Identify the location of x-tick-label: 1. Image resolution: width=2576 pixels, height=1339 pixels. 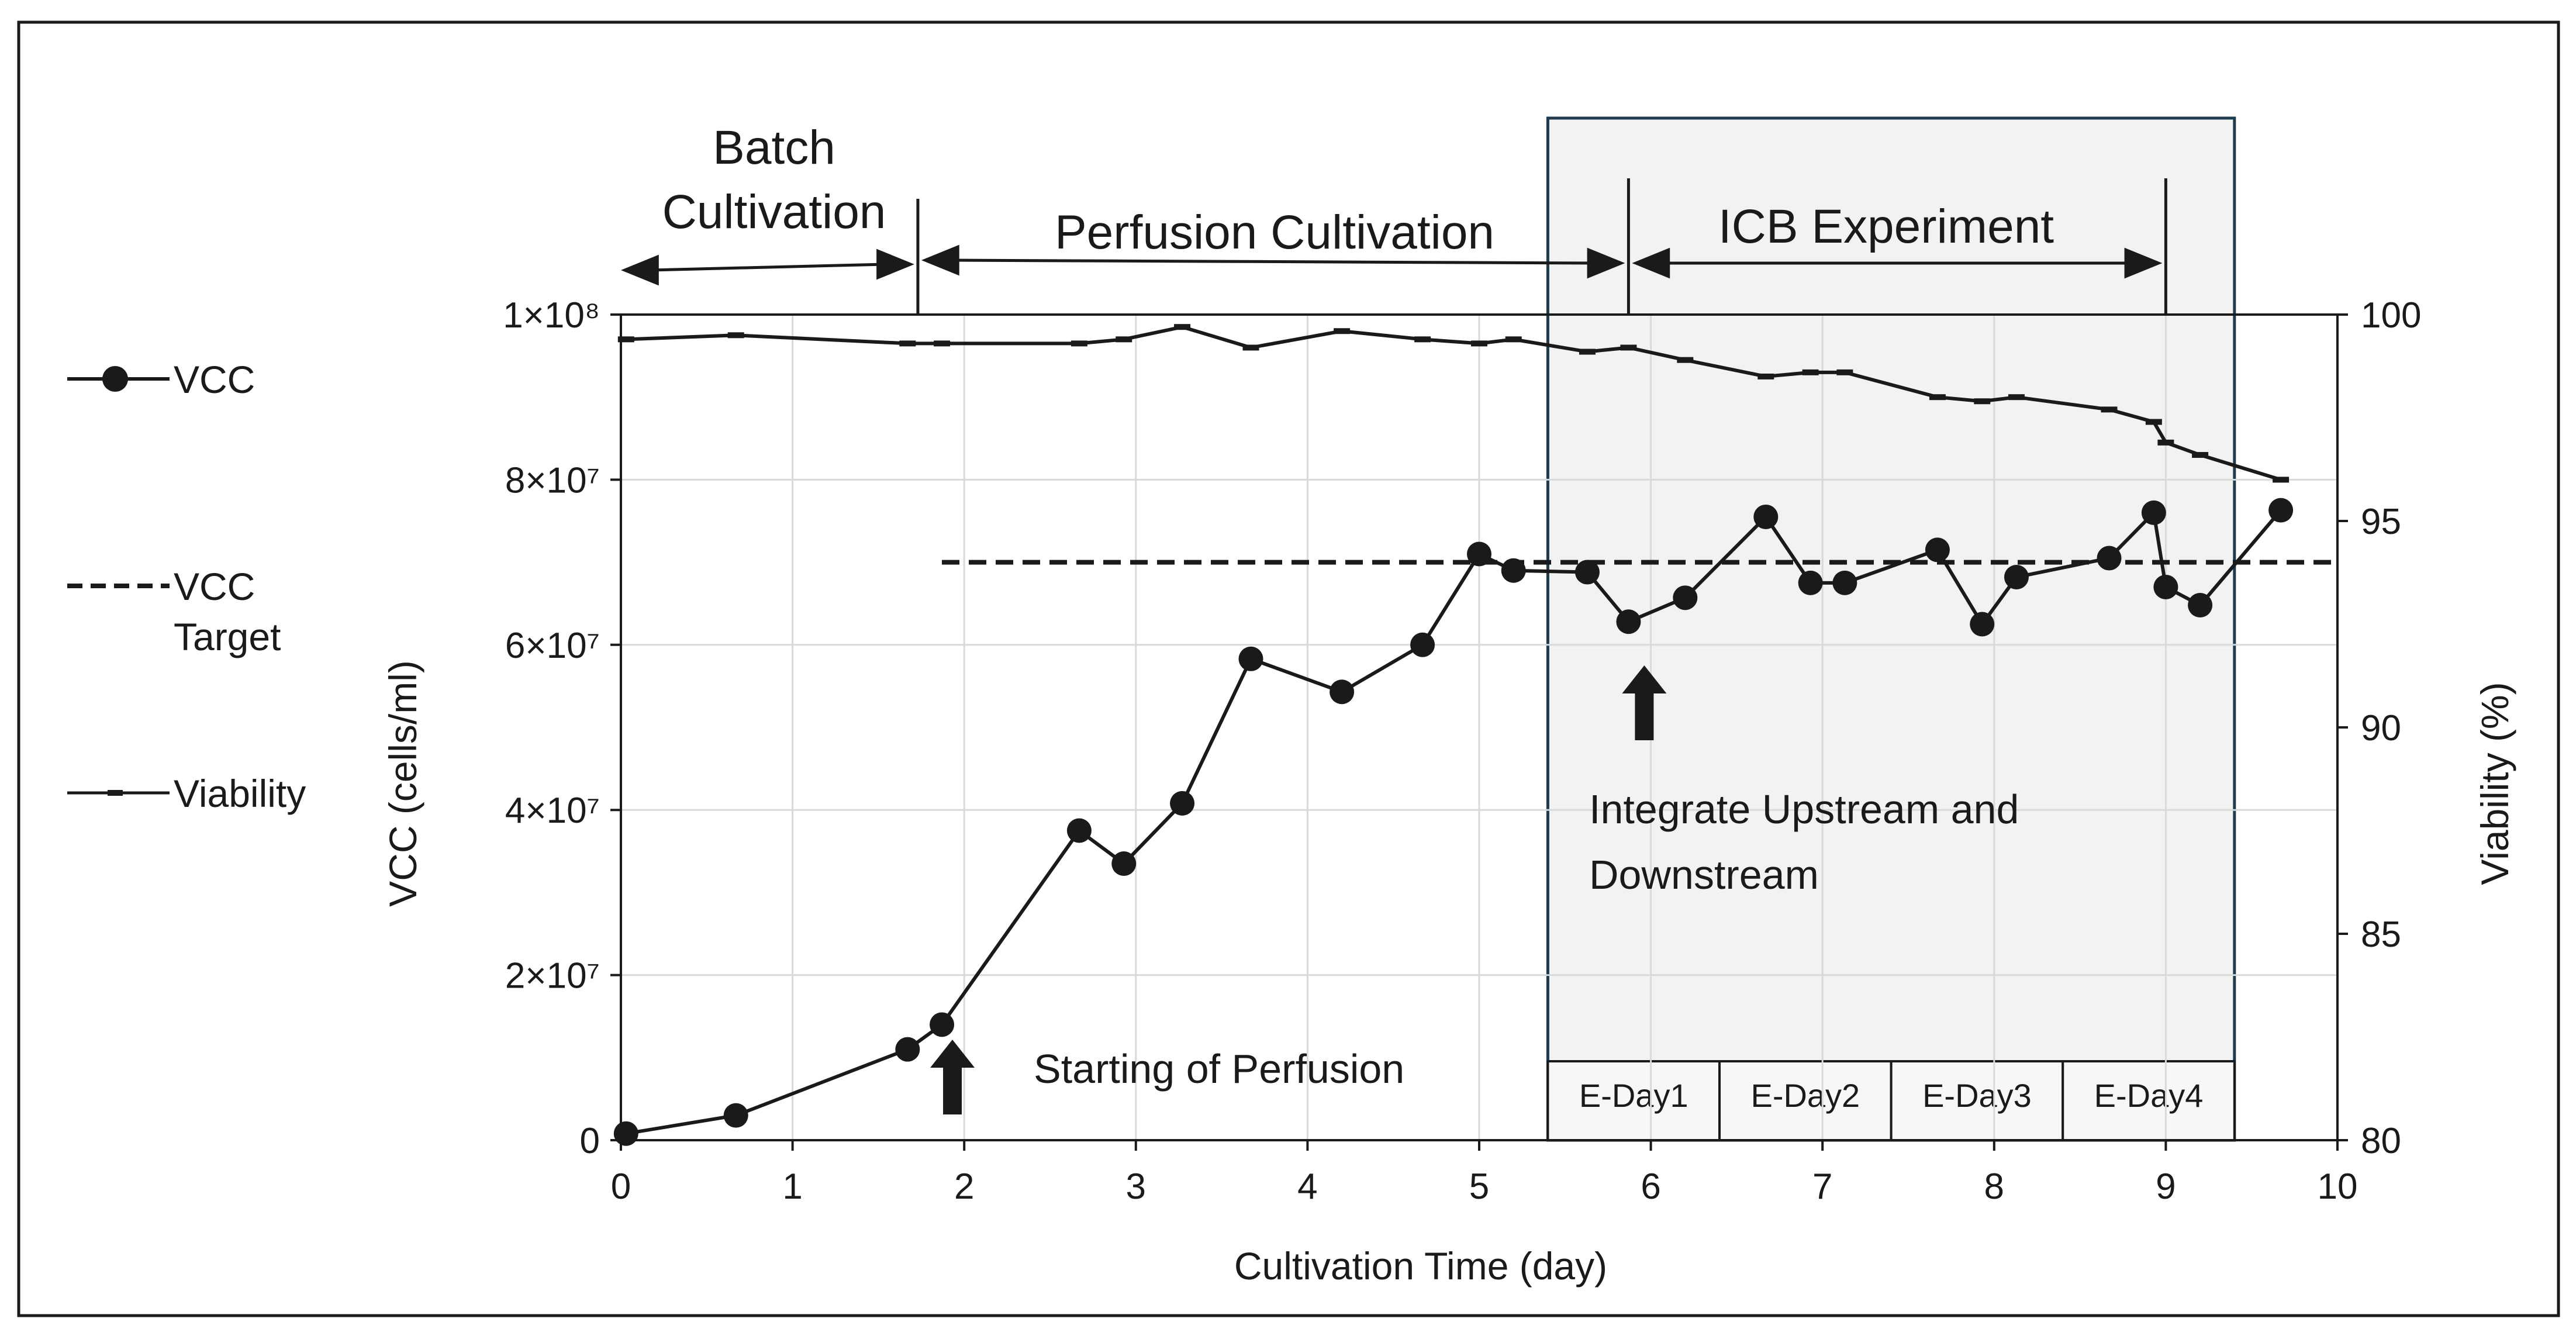
(792, 1187).